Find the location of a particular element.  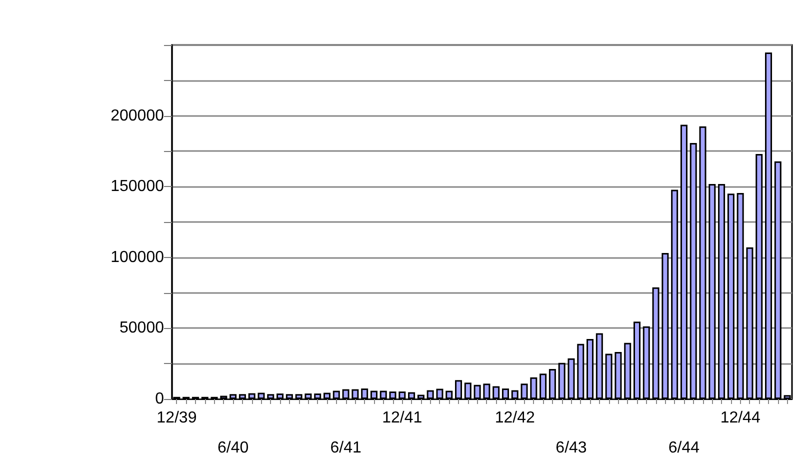

y-tick-label: 150000 is located at coordinates (137, 187).